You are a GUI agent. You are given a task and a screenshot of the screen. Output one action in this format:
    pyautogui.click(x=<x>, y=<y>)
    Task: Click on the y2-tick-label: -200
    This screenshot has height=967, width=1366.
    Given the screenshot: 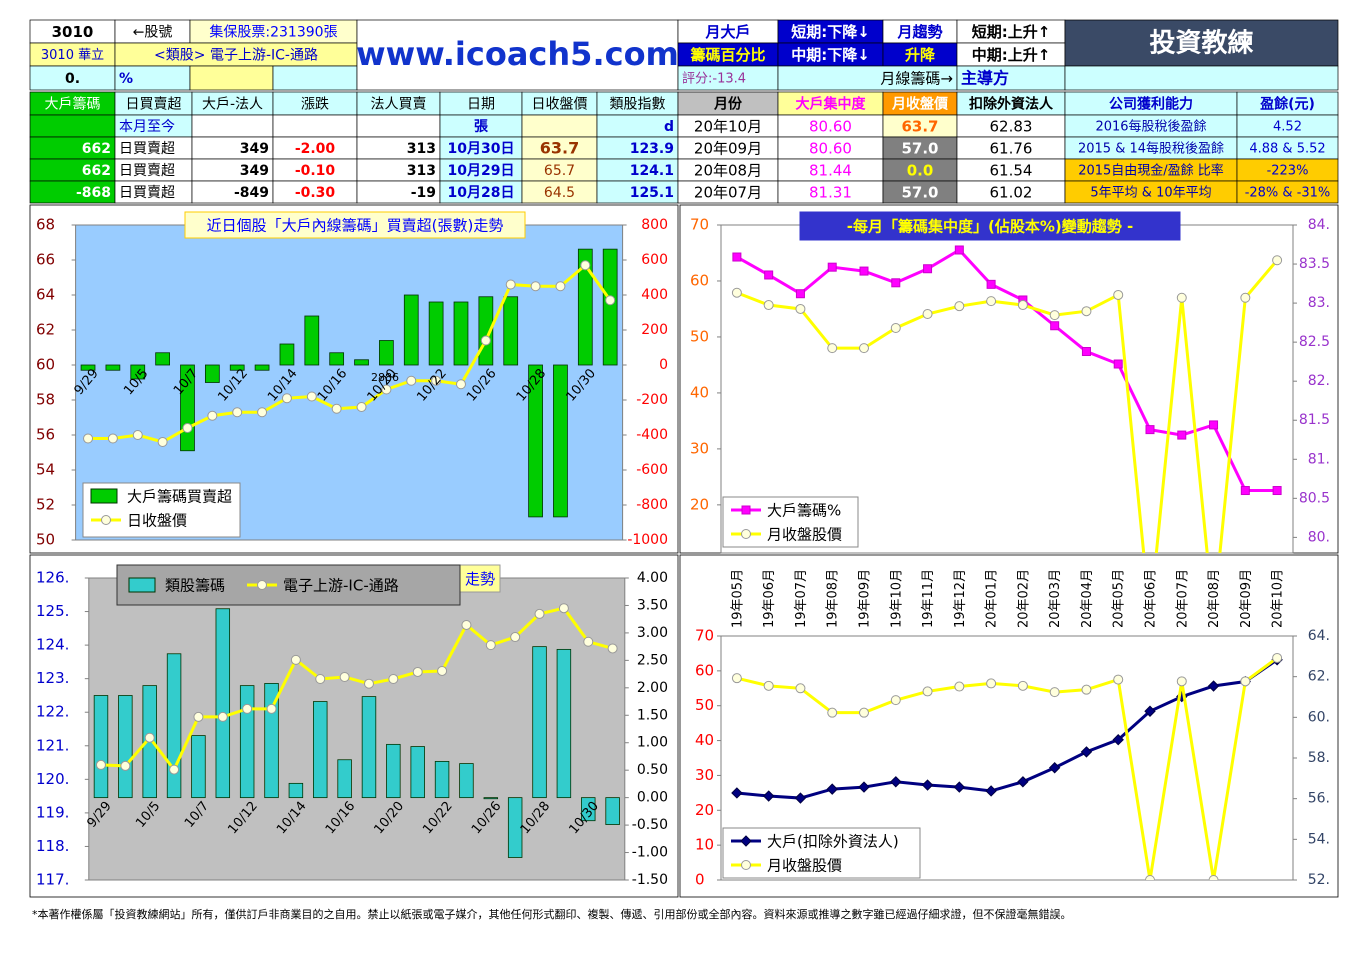 What is the action you would take?
    pyautogui.click(x=652, y=400)
    